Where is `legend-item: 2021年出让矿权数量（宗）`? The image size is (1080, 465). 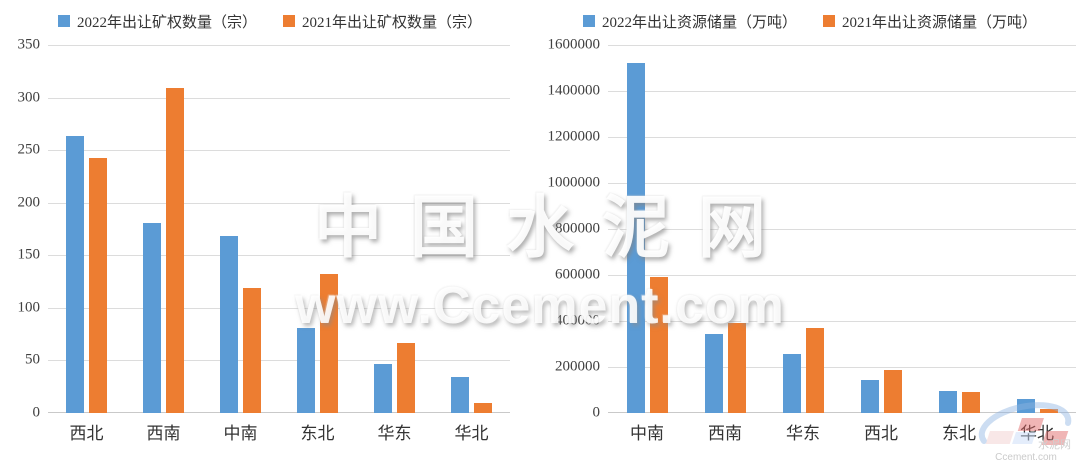
legend-item: 2021年出让矿权数量（宗） is located at coordinates (382, 21).